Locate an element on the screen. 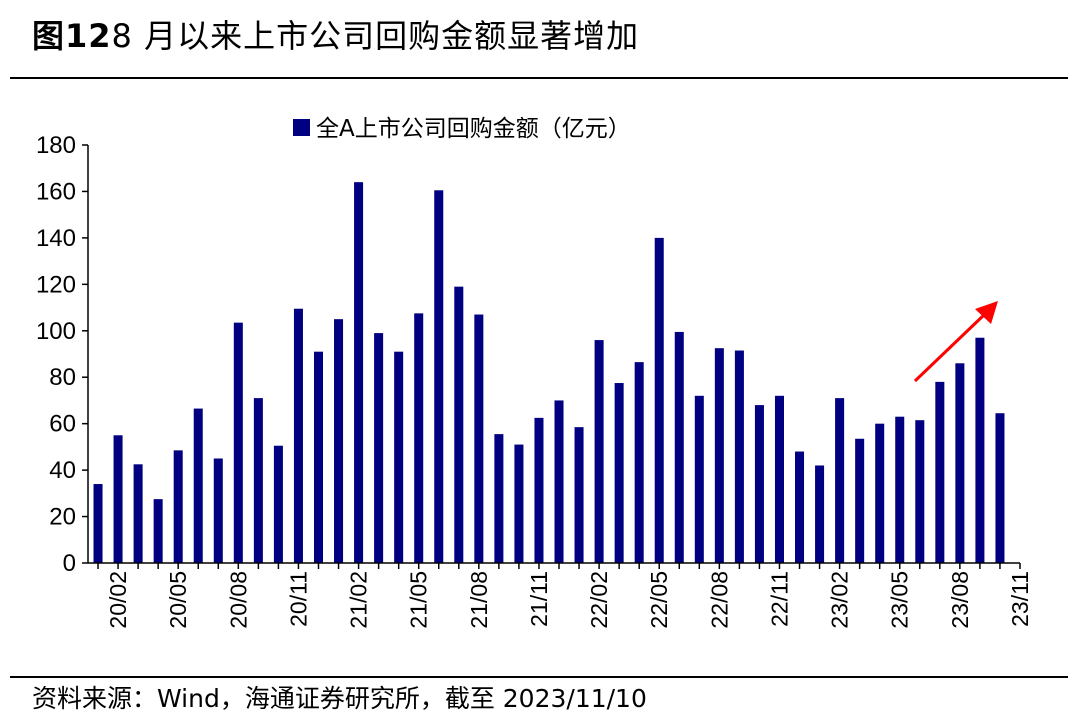 Image resolution: width=1080 pixels, height=721 pixels. trend-arrow-head is located at coordinates (986, 312).